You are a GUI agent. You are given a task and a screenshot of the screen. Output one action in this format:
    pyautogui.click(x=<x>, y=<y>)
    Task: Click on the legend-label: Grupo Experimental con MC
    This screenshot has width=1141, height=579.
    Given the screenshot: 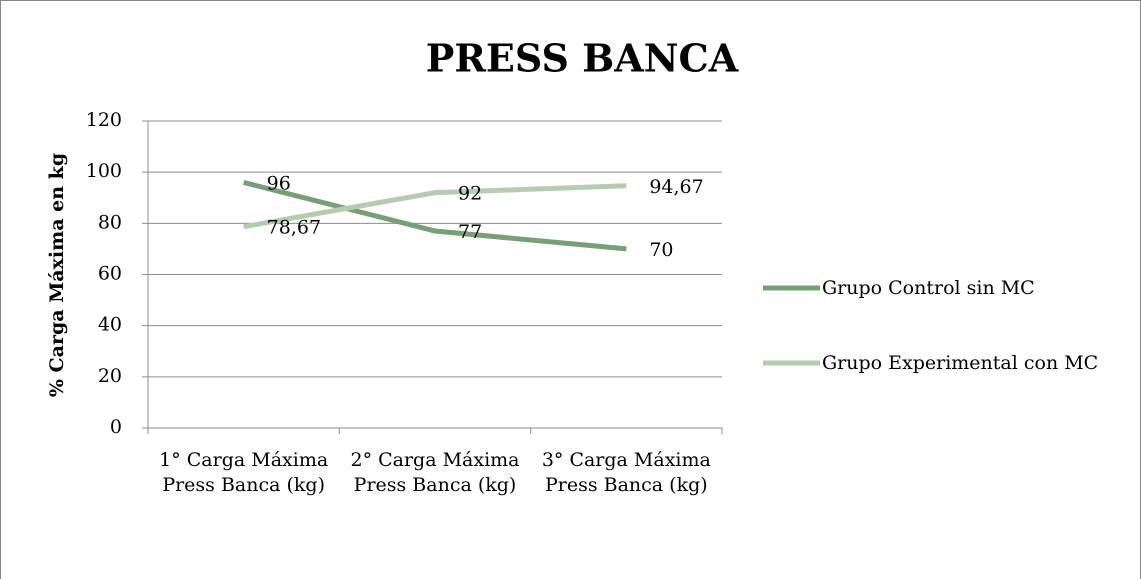 What is the action you would take?
    pyautogui.click(x=960, y=363)
    